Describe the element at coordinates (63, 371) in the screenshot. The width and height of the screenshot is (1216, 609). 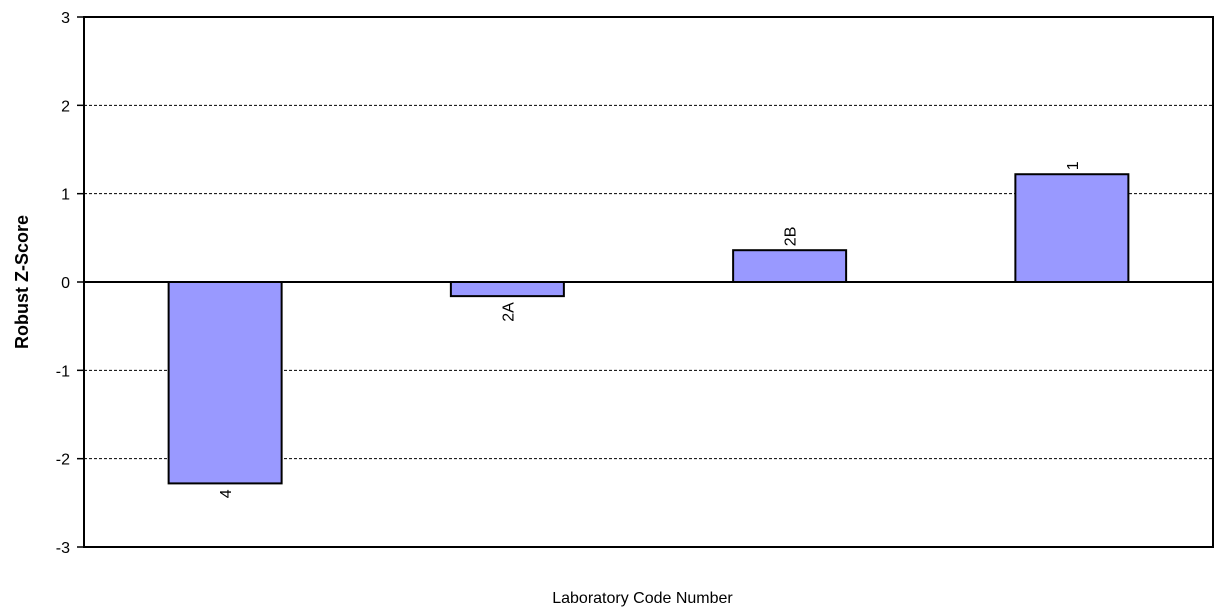
I see `y-tick-label: -1` at that location.